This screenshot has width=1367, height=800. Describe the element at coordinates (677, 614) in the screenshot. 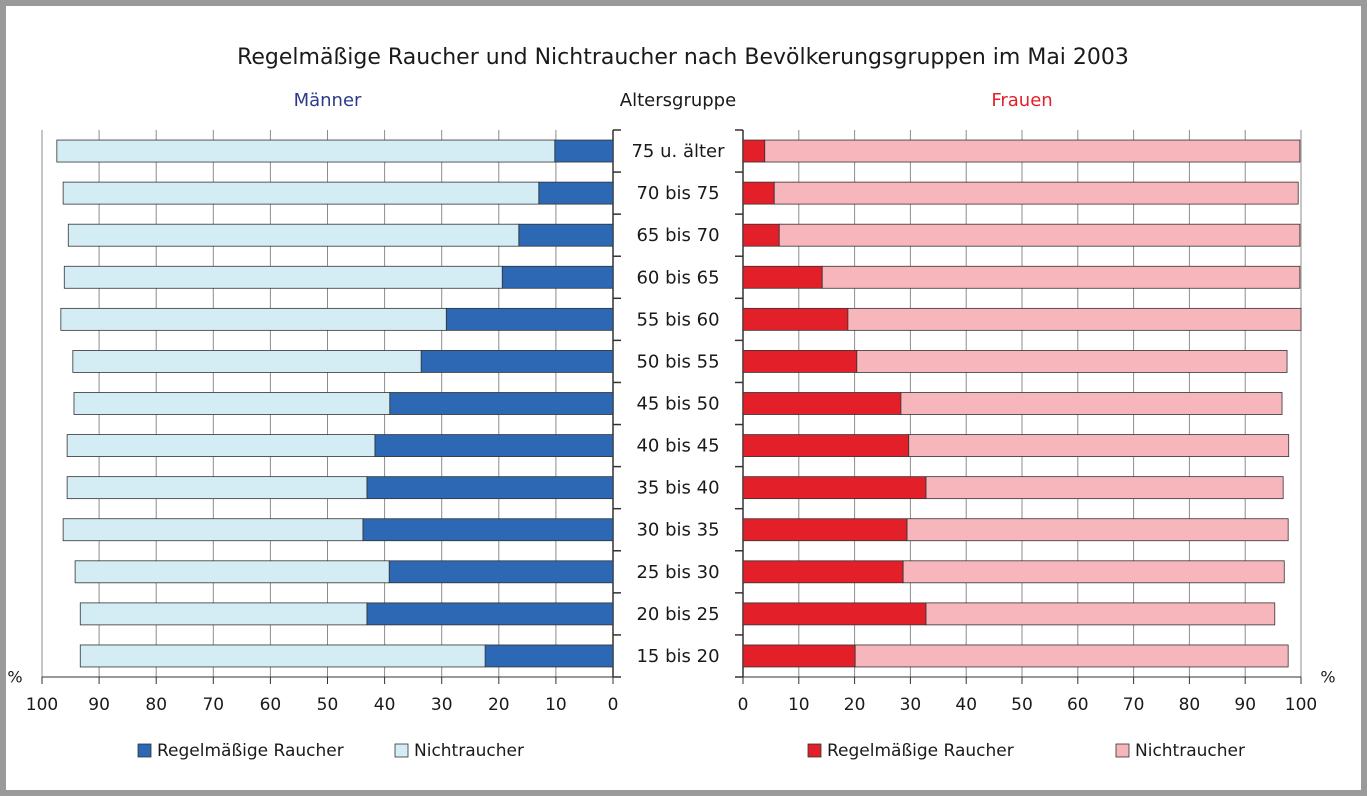

I see `category-label: 20 bis 25` at that location.